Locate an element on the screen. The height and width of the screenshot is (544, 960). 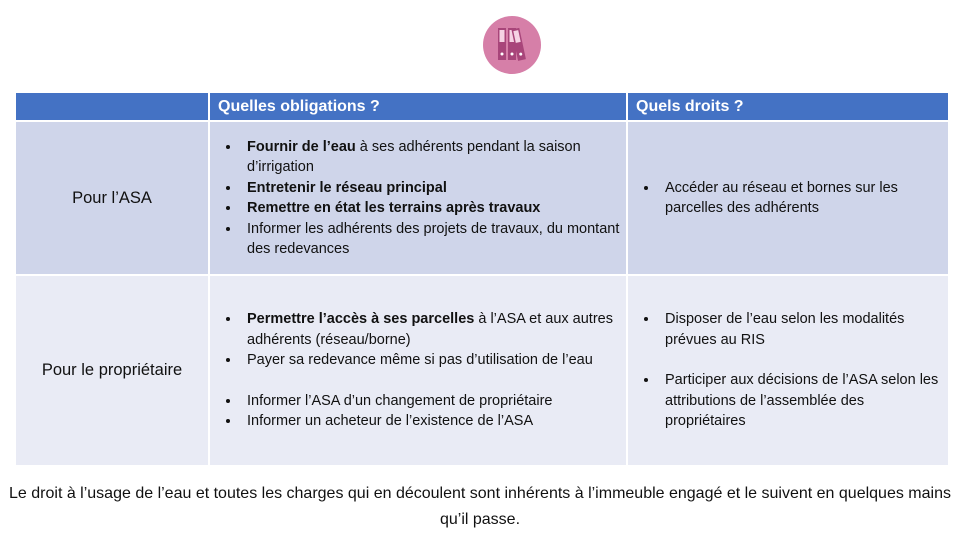
row-label: Pour l’ASA is located at coordinates (112, 198).